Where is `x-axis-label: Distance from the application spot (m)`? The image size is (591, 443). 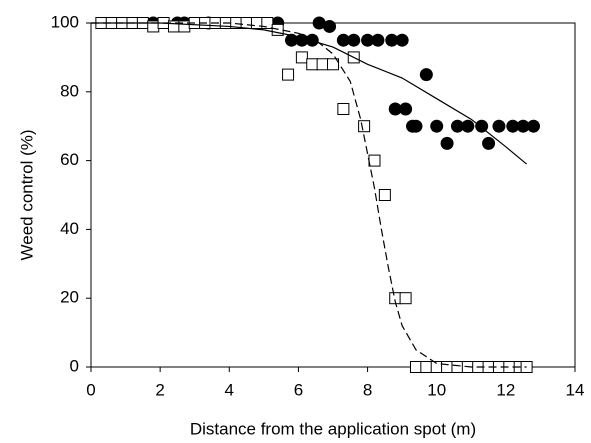
x-axis-label: Distance from the application spot (m) is located at coordinates (333, 428).